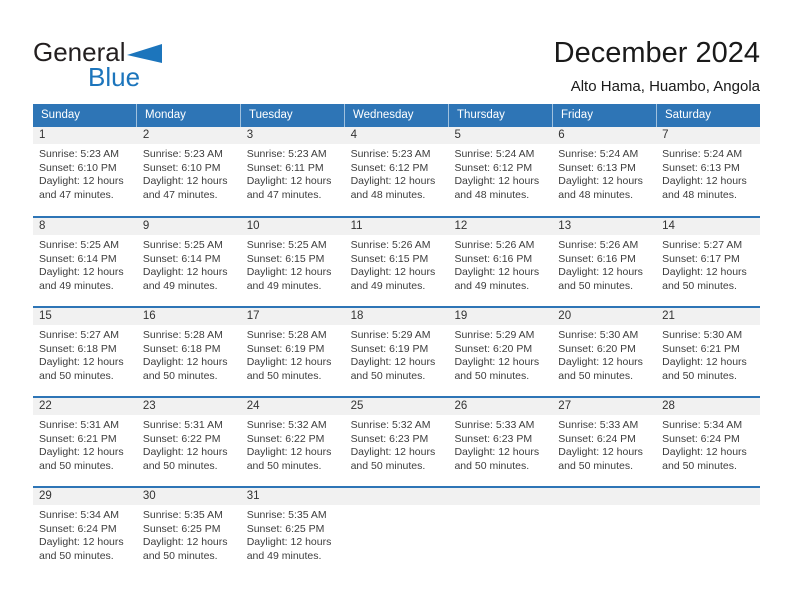  I want to click on day-number: 8, so click(42, 226).